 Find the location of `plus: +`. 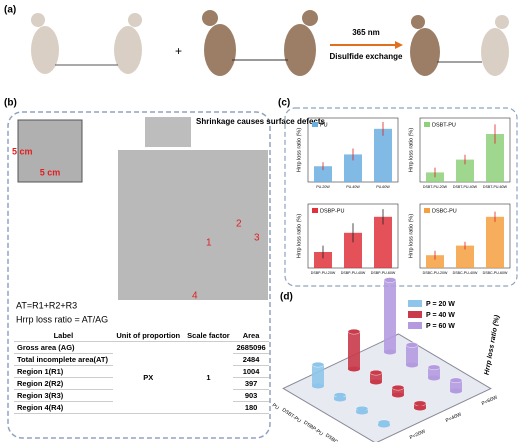

plus: + is located at coordinates (178, 51).